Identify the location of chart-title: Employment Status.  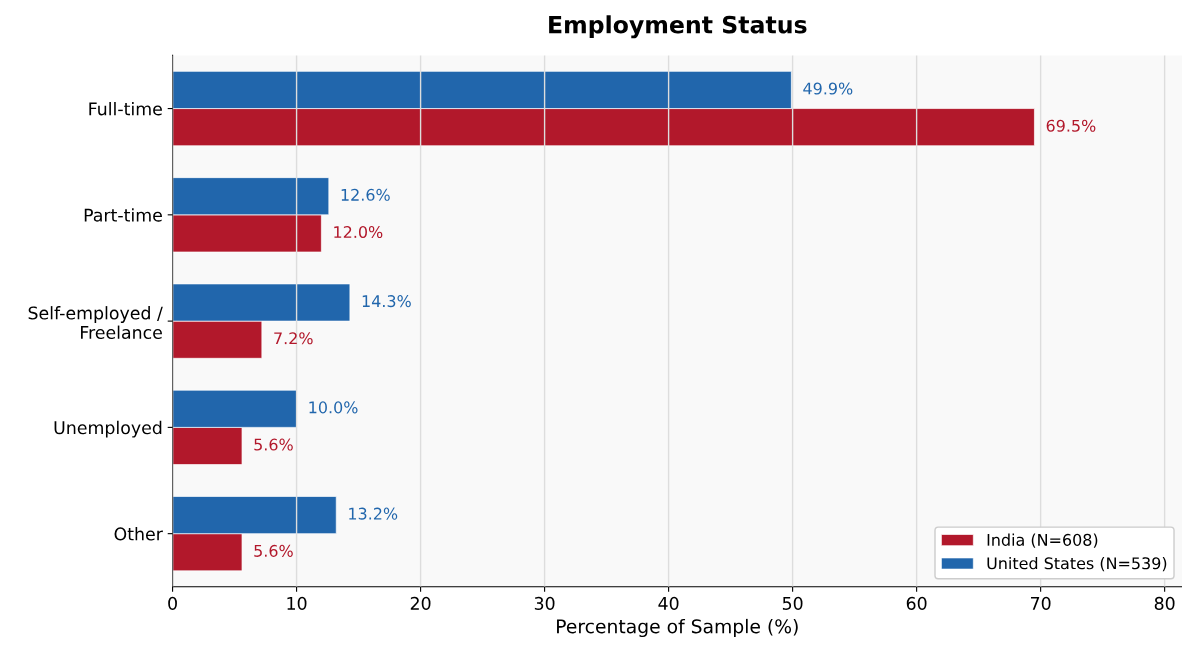
(678, 27).